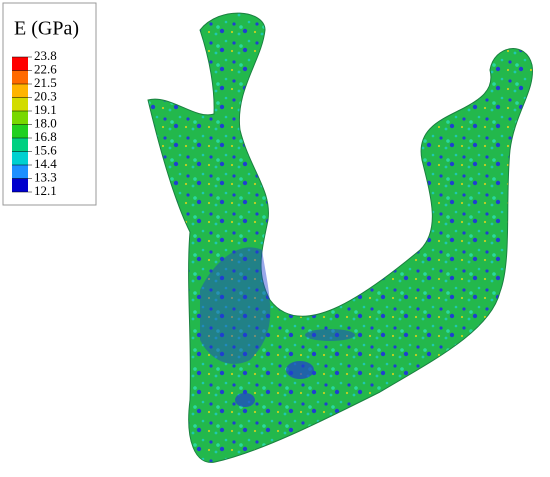 The width and height of the screenshot is (550, 477). I want to click on legend-label: 20.3, so click(45, 95).